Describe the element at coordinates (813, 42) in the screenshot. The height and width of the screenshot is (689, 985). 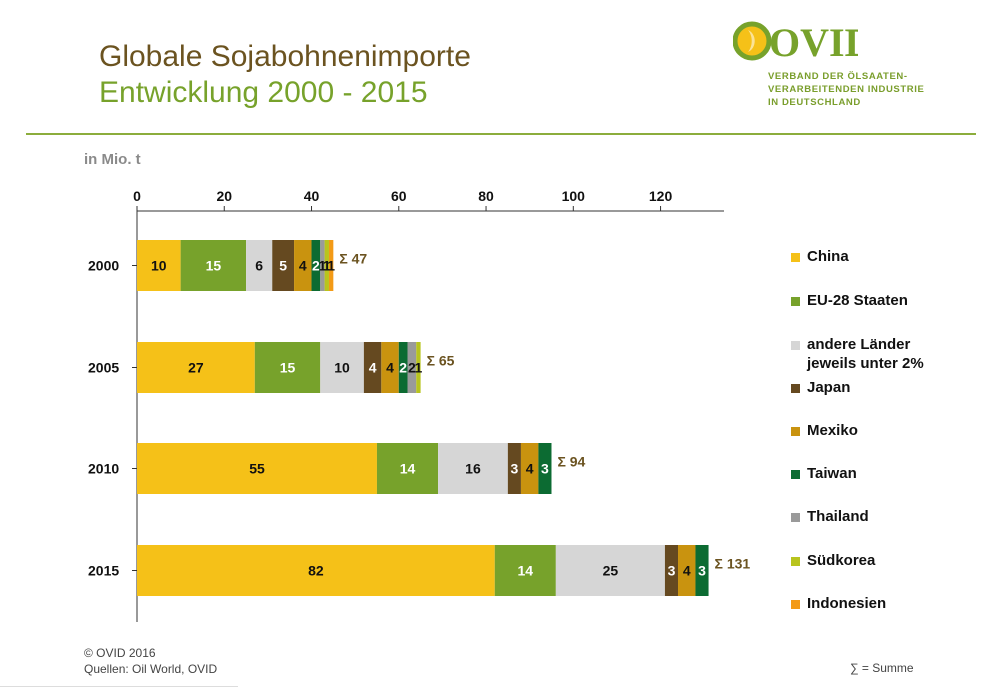
I see `ovid-wordmark-text: OVID` at that location.